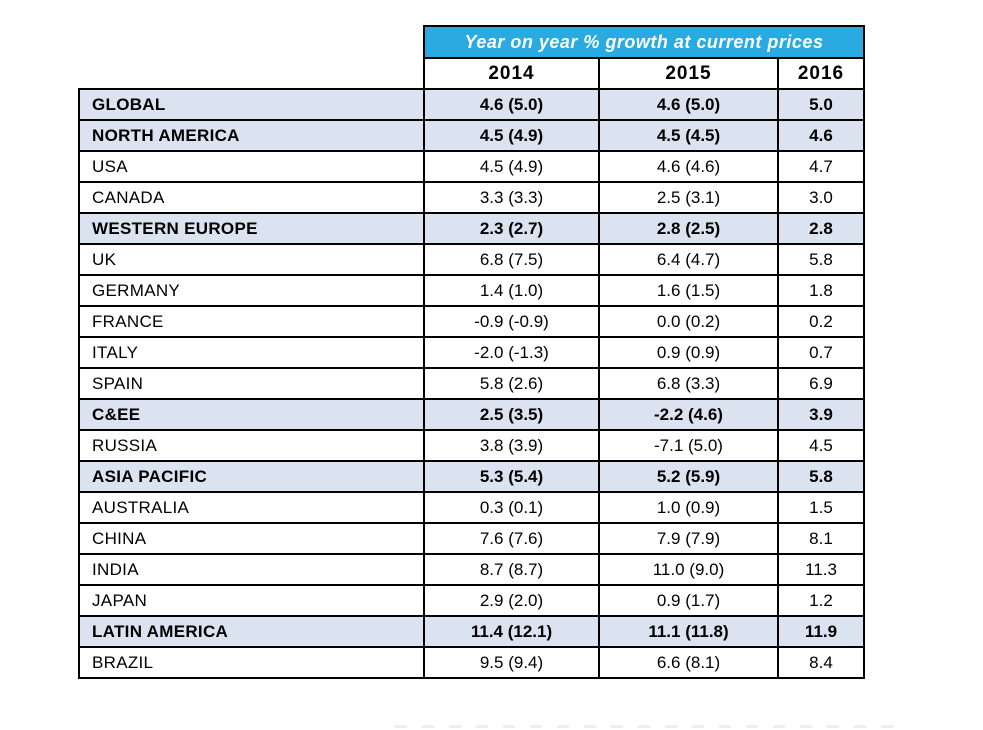  Describe the element at coordinates (821, 352) in the screenshot. I see `value-2016: 0.7` at that location.